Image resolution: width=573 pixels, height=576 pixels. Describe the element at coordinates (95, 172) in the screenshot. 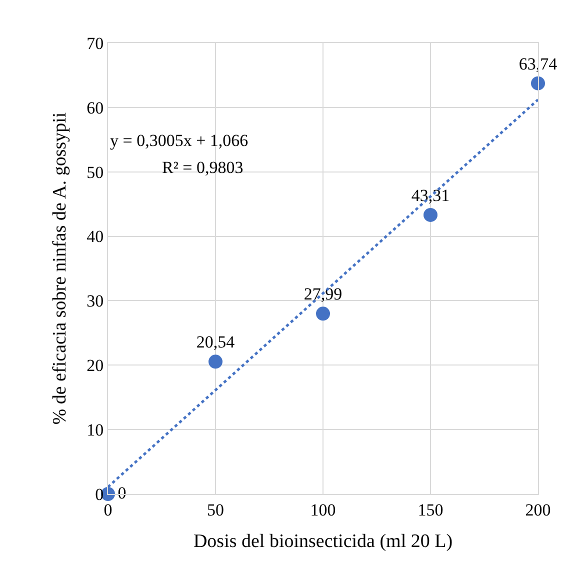

I see `y-tick-label: 50` at that location.